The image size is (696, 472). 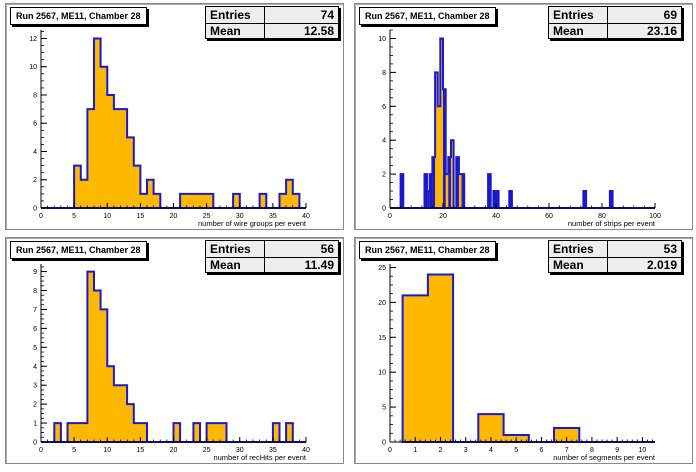 What do you see at coordinates (549, 216) in the screenshot?
I see `x-tick-label: 60` at bounding box center [549, 216].